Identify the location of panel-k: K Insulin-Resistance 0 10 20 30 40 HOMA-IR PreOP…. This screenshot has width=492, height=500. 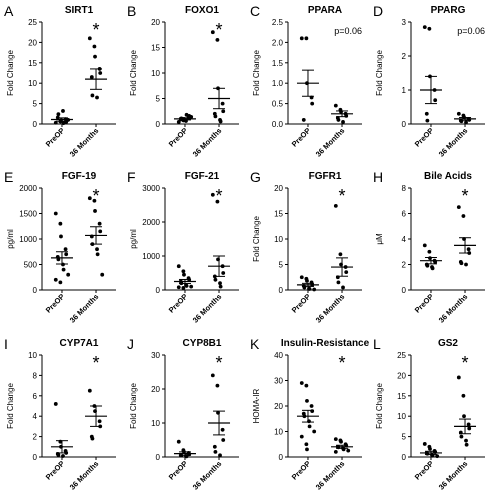
(310, 414).